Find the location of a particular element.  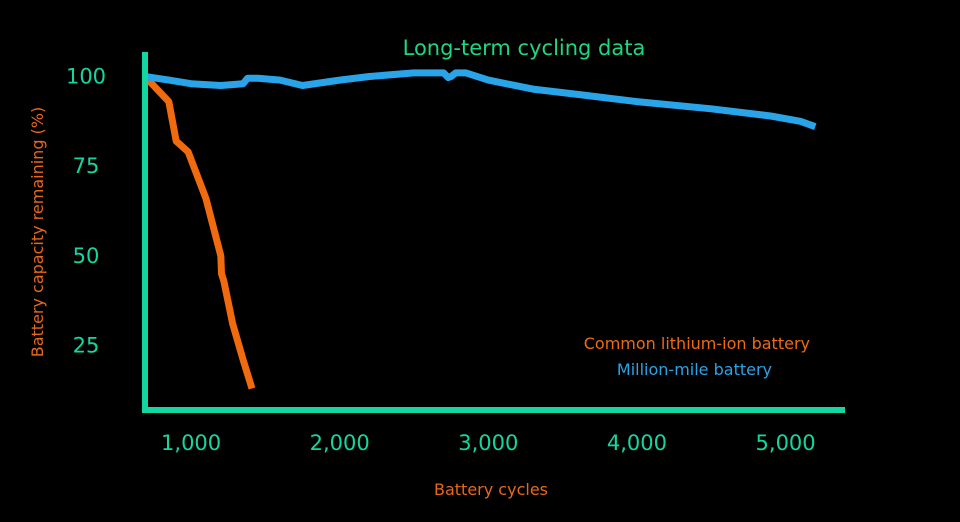

chart-title: Long-term cycling data is located at coordinates (524, 48).